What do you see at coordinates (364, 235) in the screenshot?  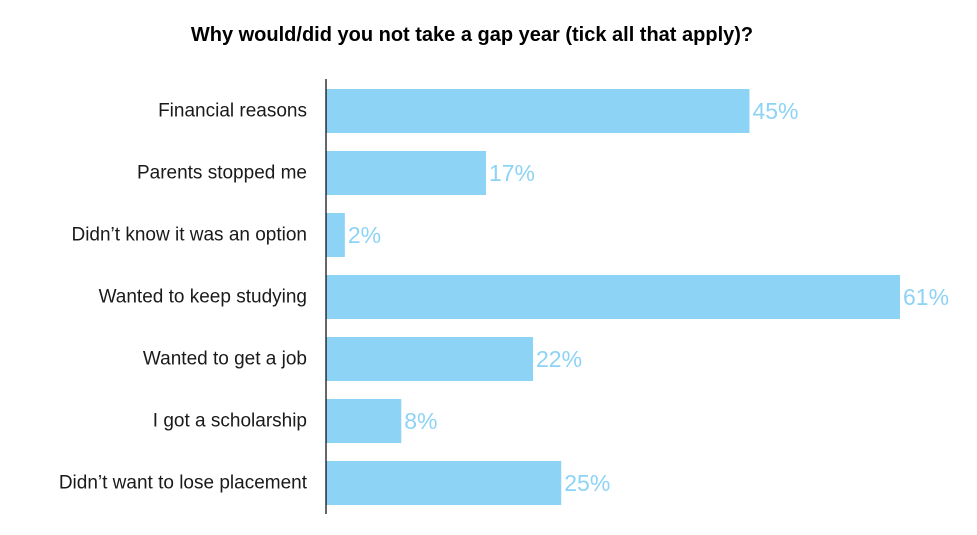 I see `value-label: 2%` at bounding box center [364, 235].